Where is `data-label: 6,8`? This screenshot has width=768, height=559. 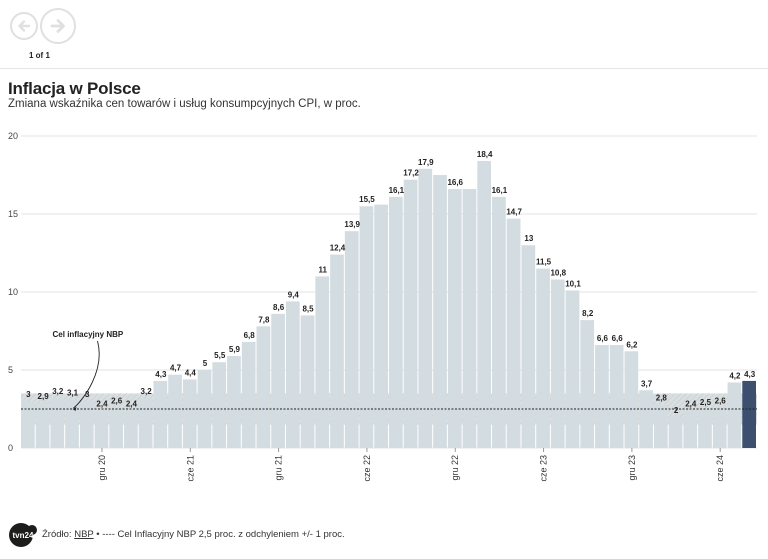 data-label: 6,8 is located at coordinates (250, 335).